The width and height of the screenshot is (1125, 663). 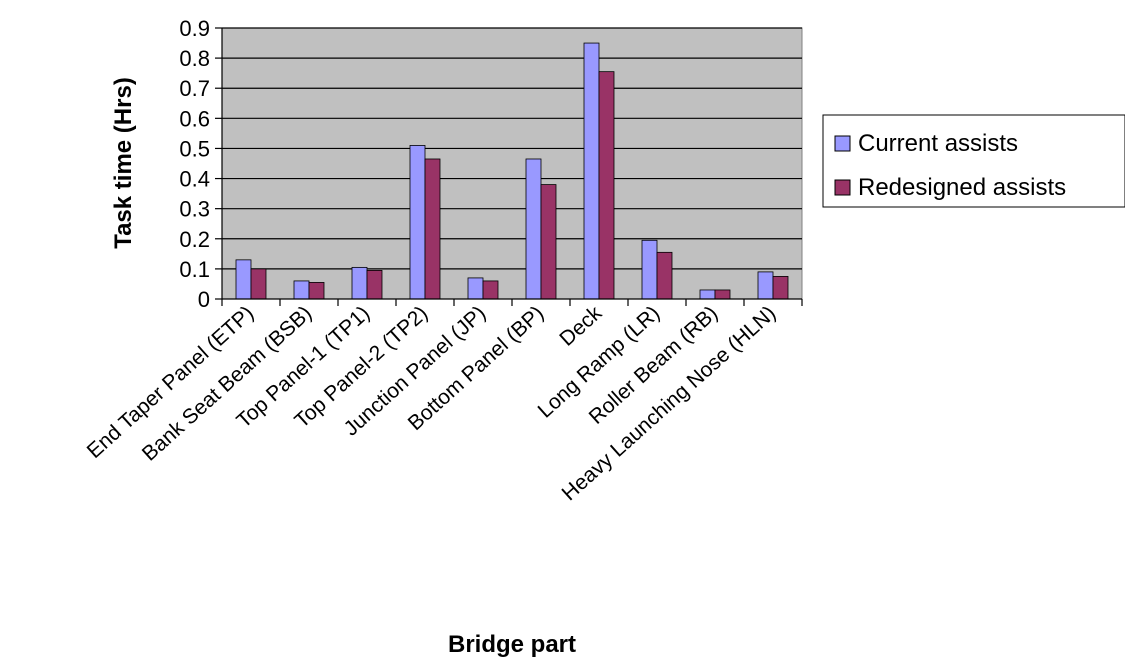 I want to click on legend-box, so click(x=973, y=161).